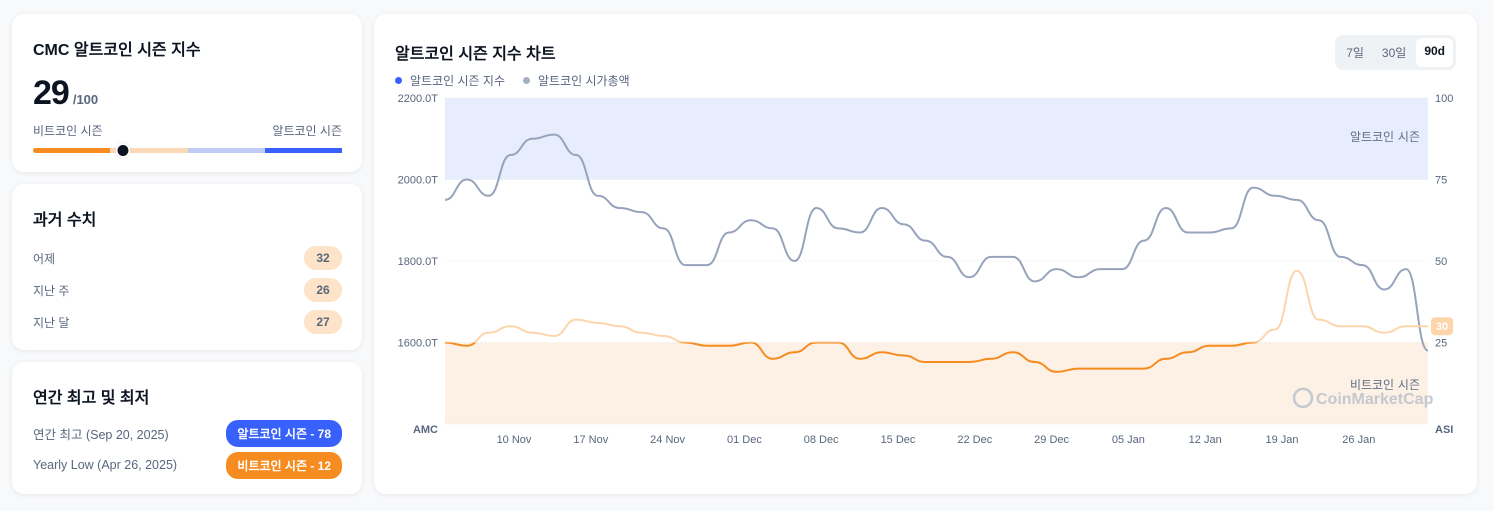 Image resolution: width=1494 pixels, height=511 pixels. Describe the element at coordinates (667, 440) in the screenshot. I see `x-axis-tick: 24 Nov` at that location.